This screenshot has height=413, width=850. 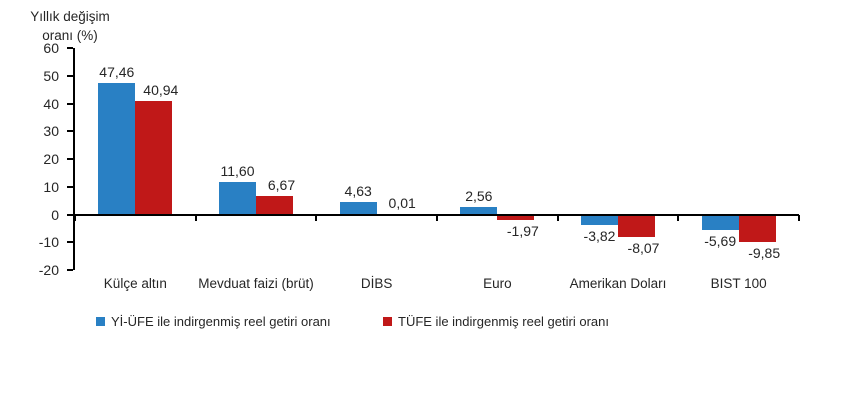 What do you see at coordinates (51, 159) in the screenshot?
I see `y-axis-tick-label: 20` at bounding box center [51, 159].